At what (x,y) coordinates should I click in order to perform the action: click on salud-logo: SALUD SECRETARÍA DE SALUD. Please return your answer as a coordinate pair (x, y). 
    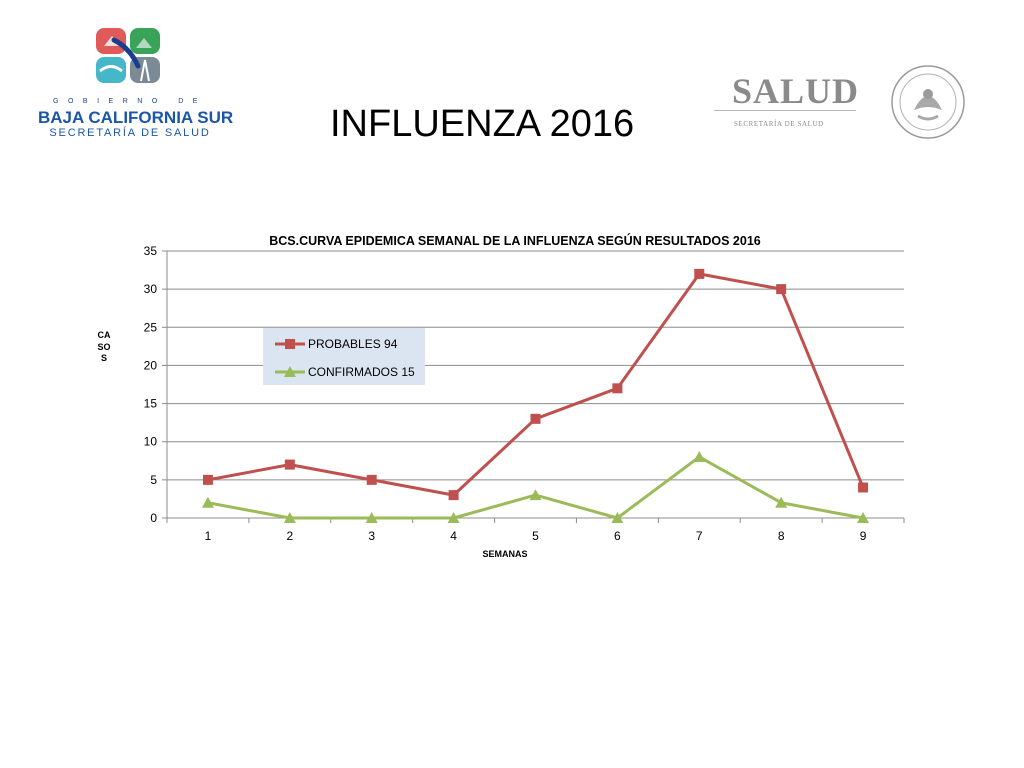
    Looking at the image, I should click on (787, 103).